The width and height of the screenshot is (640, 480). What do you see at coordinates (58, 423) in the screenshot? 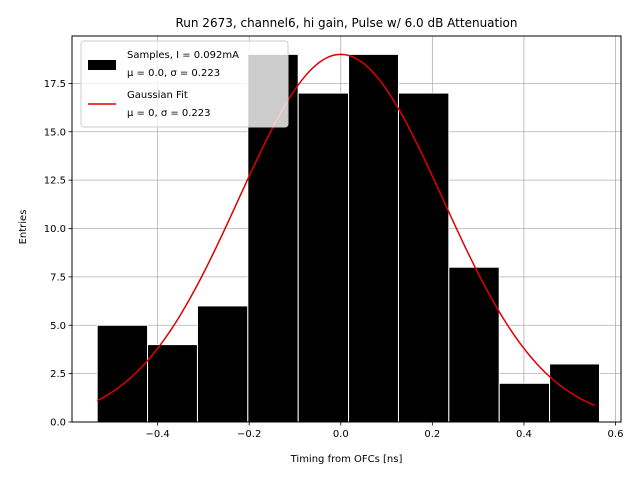
I see `y-tick-label: 0.0` at bounding box center [58, 423].